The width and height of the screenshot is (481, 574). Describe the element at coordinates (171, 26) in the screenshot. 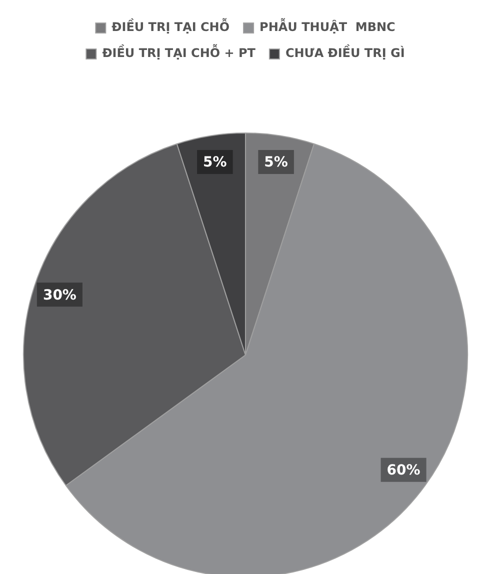

I see `legend-label: ĐIỀU TRỊ TẠI CHỖ` at that location.